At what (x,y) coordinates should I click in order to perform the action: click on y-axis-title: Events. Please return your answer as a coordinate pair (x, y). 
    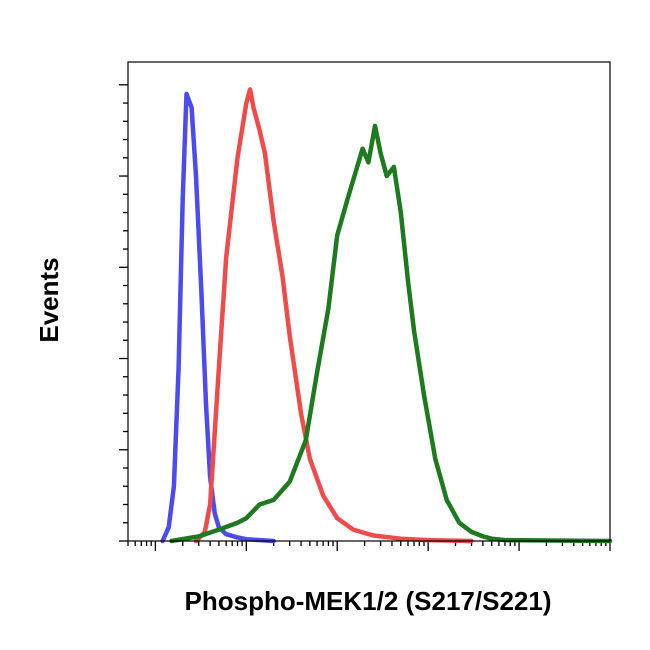
    Looking at the image, I should click on (49, 299).